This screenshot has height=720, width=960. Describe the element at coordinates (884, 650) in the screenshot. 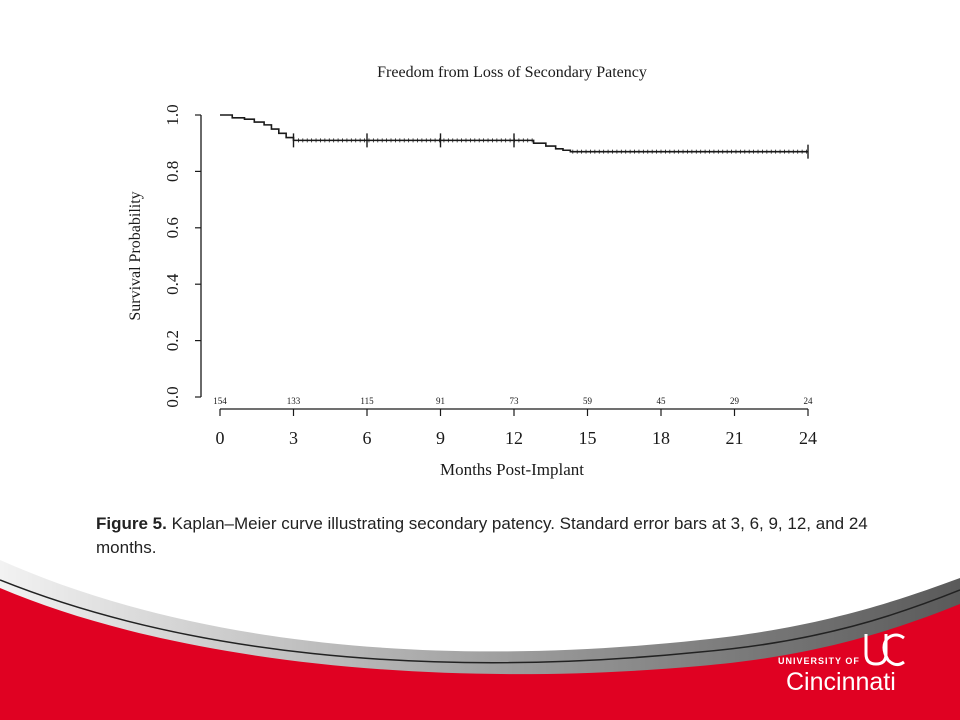

I see `uc-monogram-icon` at that location.